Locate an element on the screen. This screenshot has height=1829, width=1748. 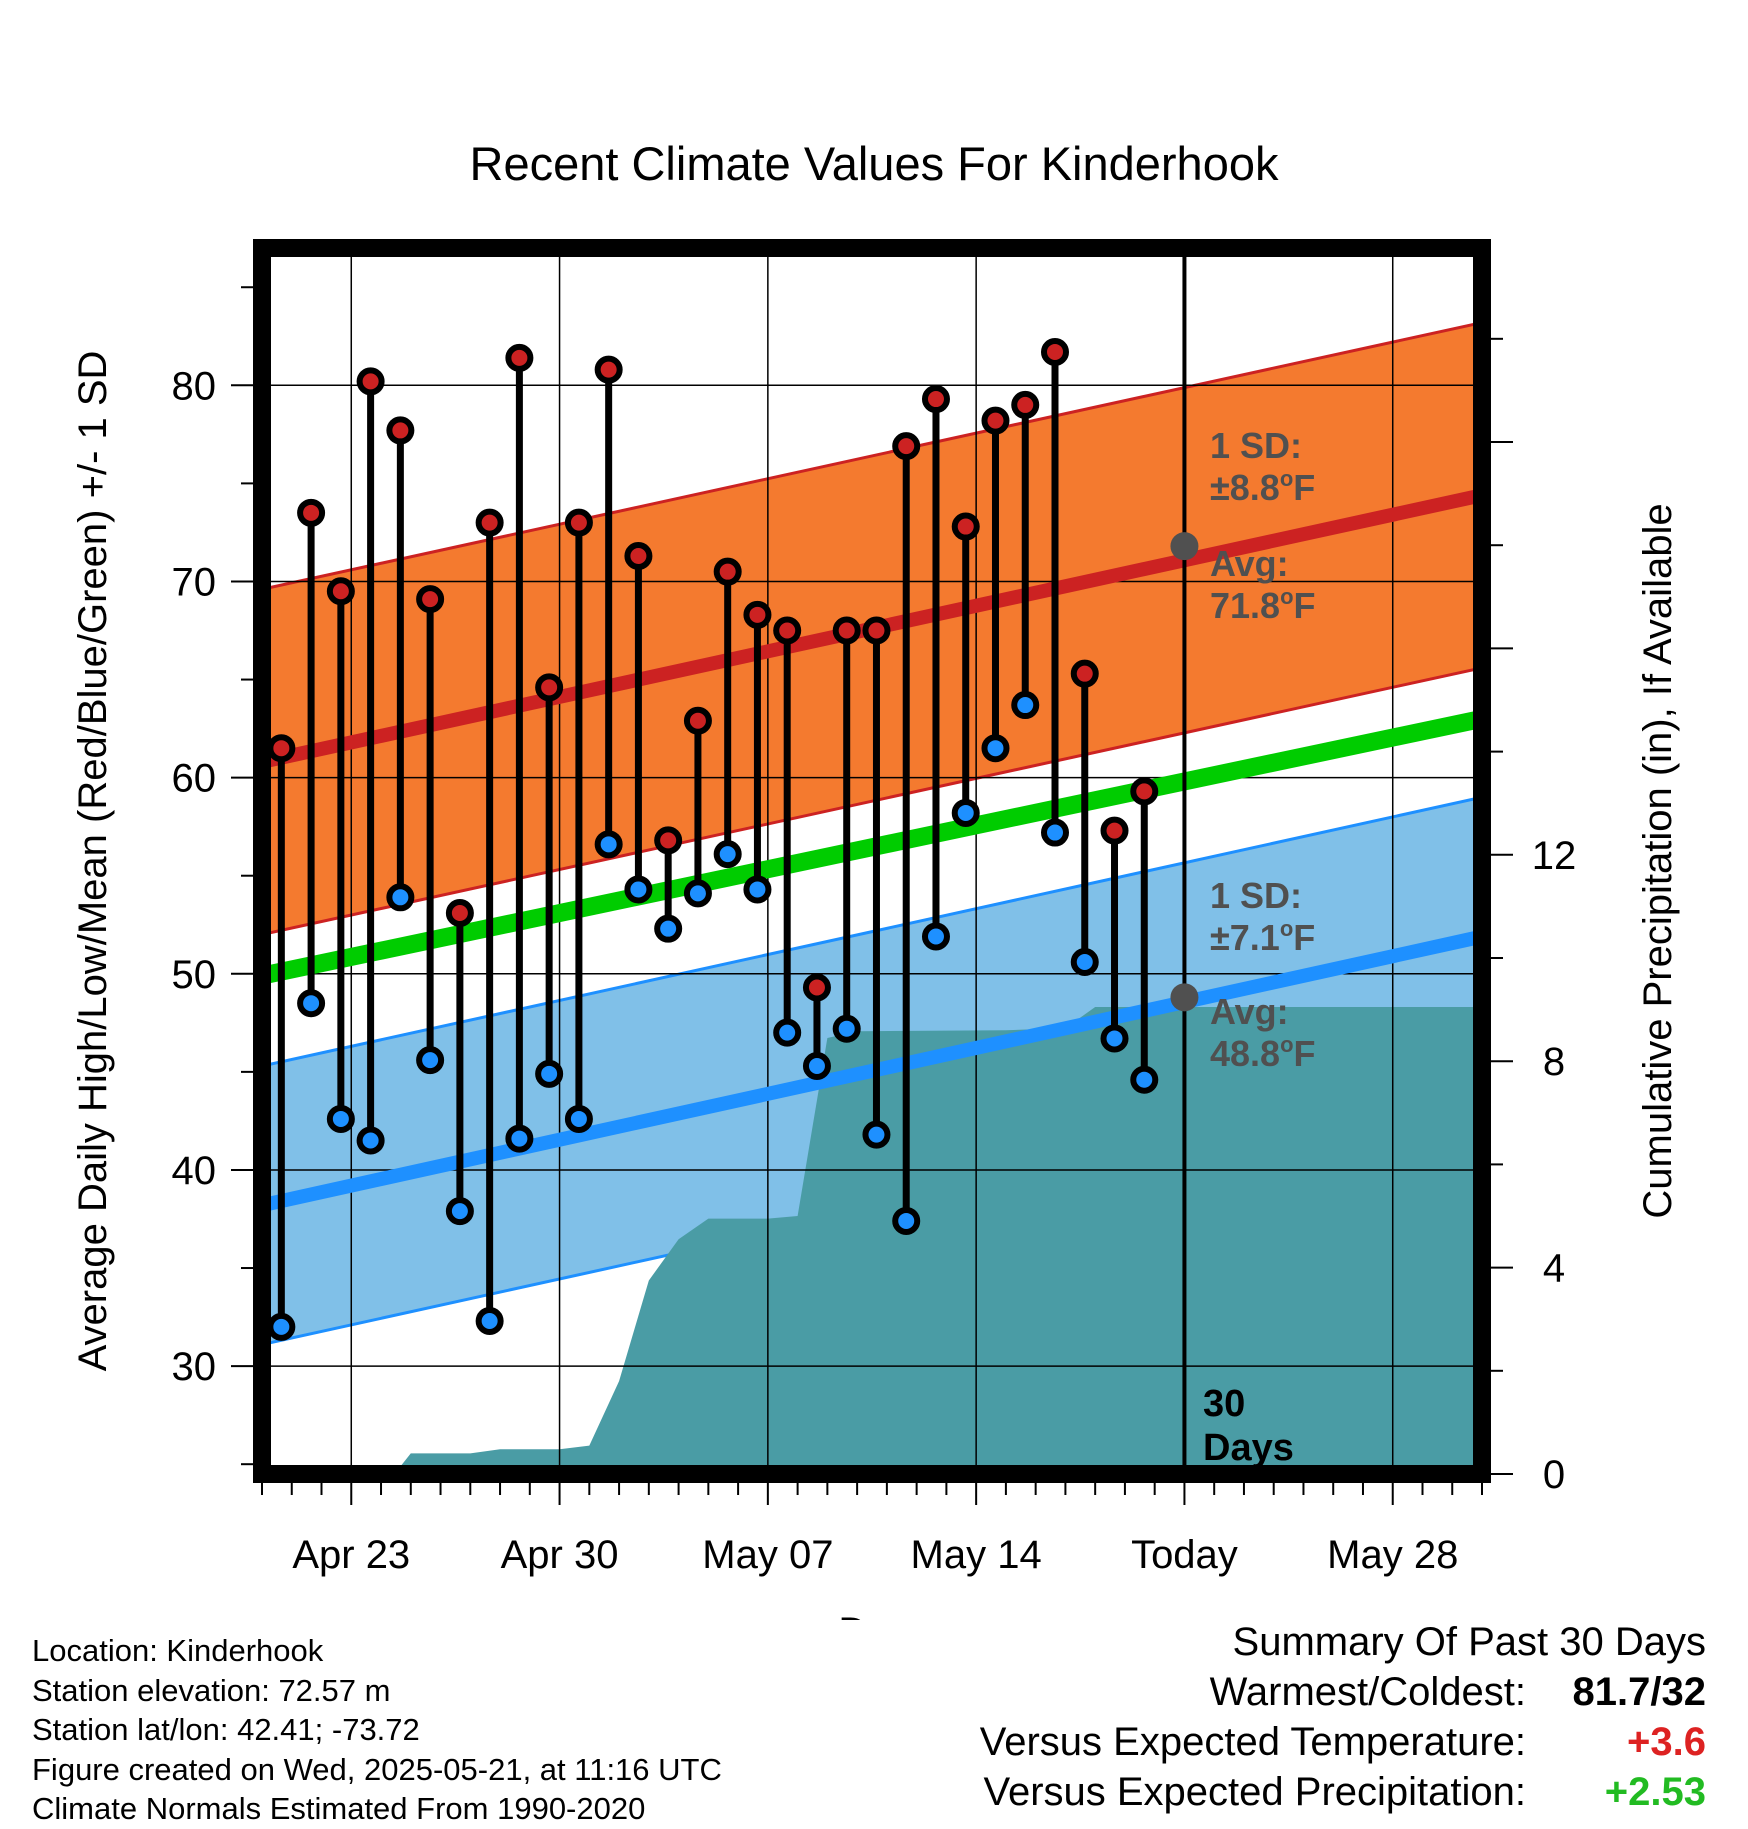
y-tick-label-70: 70 is located at coordinates (194, 582).